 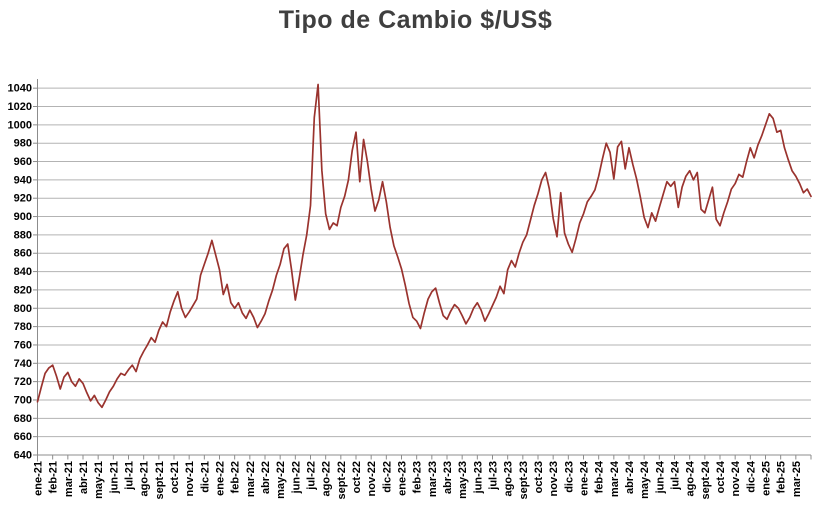 I want to click on y-axis-label: 940, so click(x=23, y=180).